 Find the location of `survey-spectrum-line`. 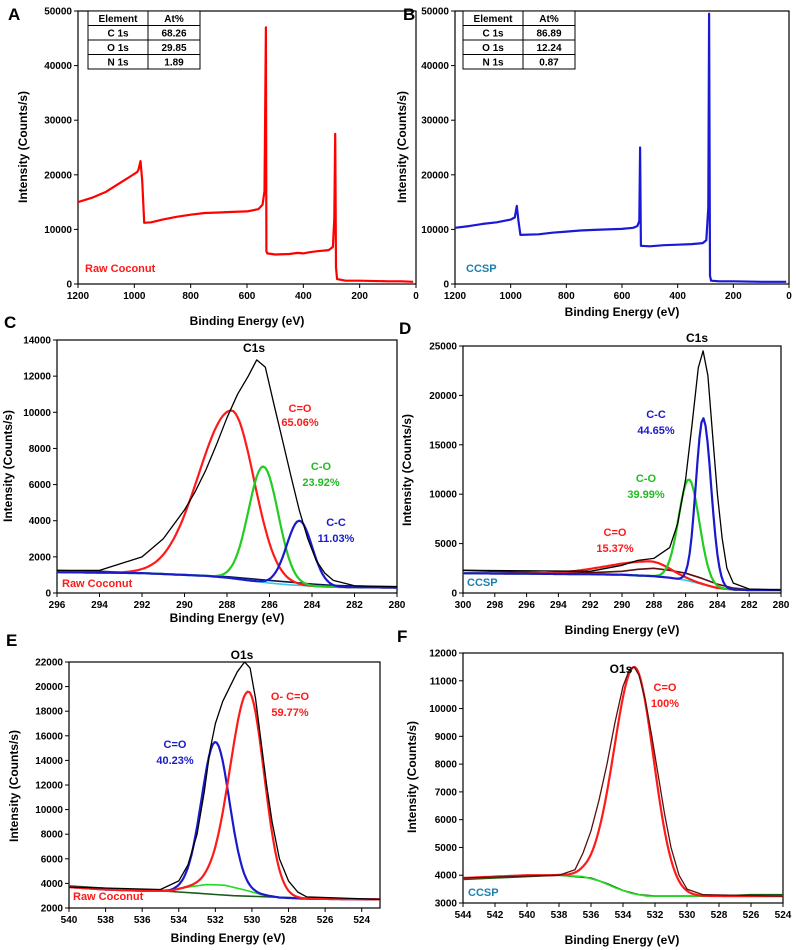

survey-spectrum-line is located at coordinates (621, 147).